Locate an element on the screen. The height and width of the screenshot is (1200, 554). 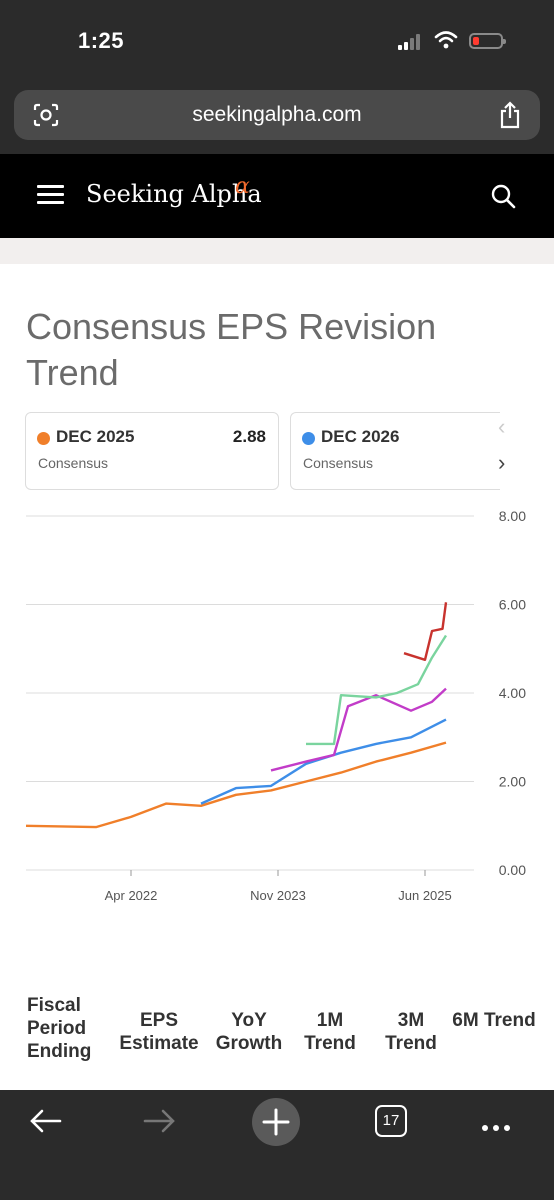
x-tick-label: Jun 2025 is located at coordinates (425, 895).